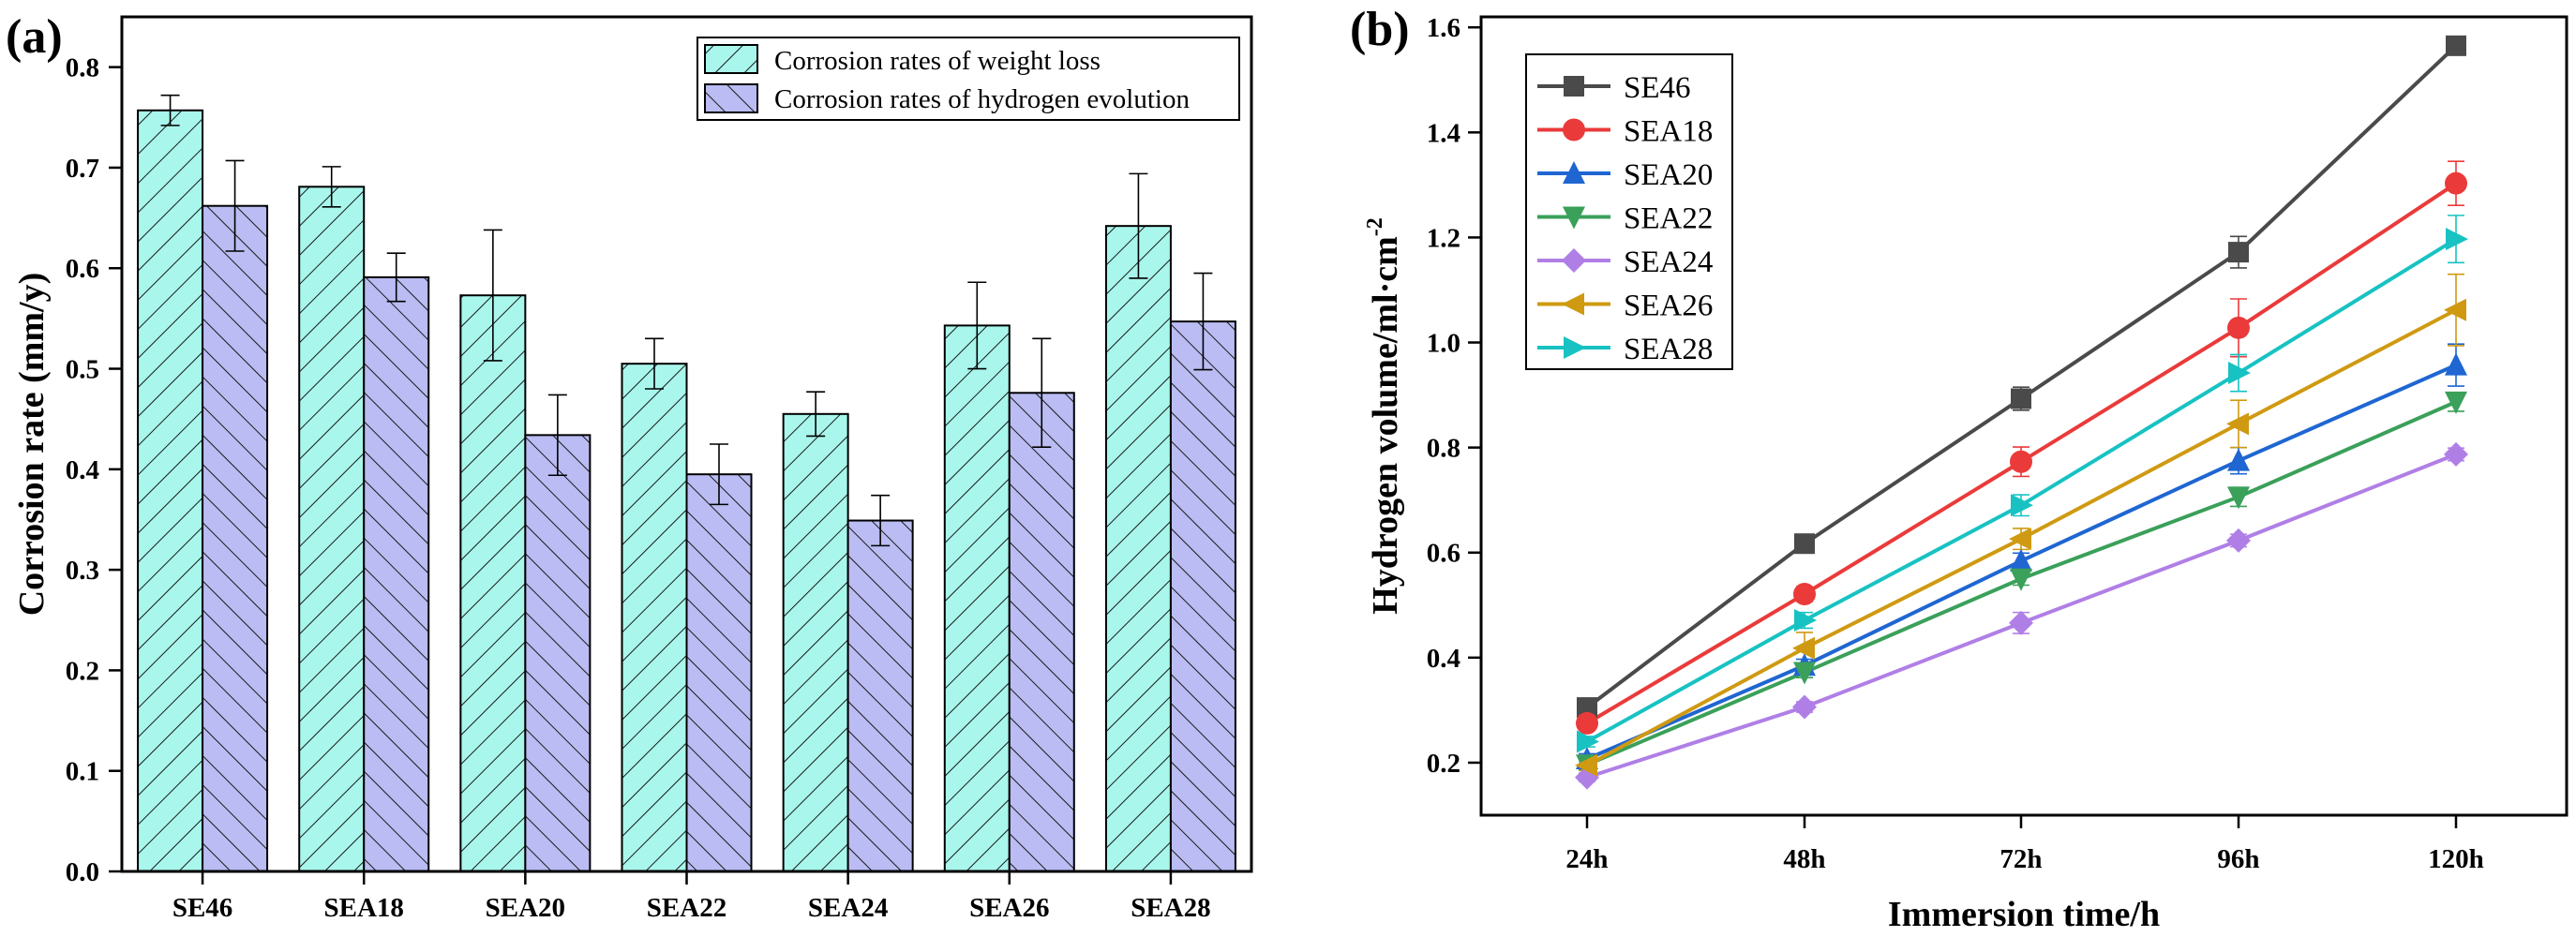  What do you see at coordinates (82, 571) in the screenshot?
I see `y-tick-label-a: 0.3` at bounding box center [82, 571].